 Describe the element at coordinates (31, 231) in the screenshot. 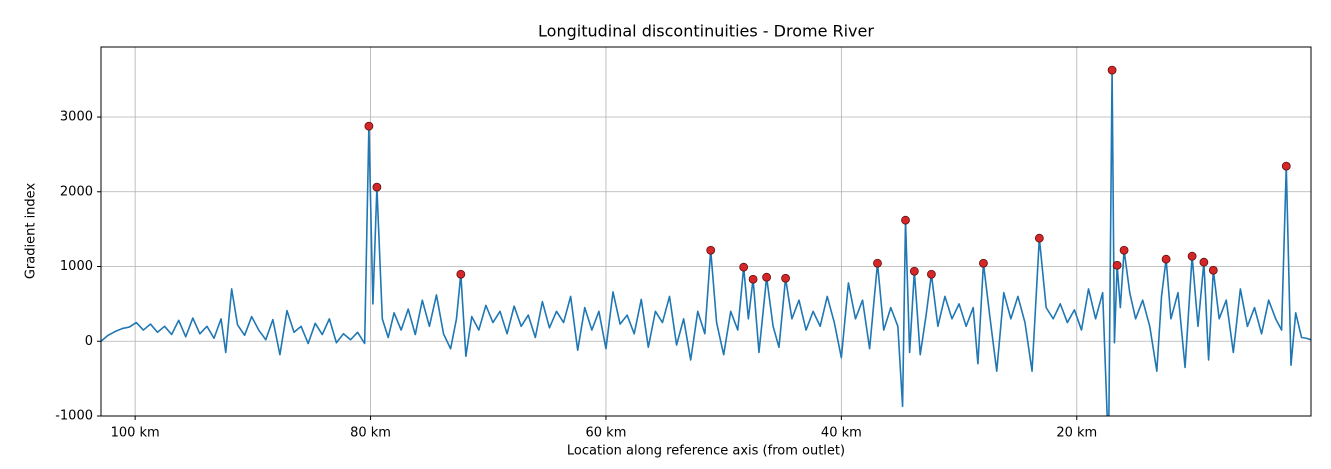

I see `y-axis-label: Gradient index` at that location.